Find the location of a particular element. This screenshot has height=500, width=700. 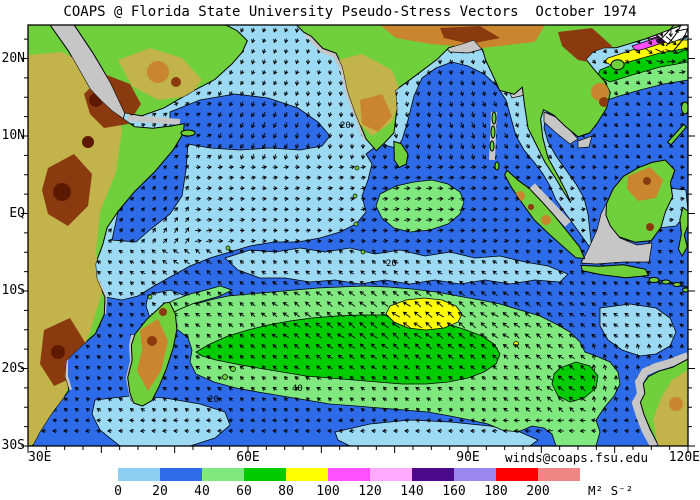

land-java is located at coordinates (615, 271).